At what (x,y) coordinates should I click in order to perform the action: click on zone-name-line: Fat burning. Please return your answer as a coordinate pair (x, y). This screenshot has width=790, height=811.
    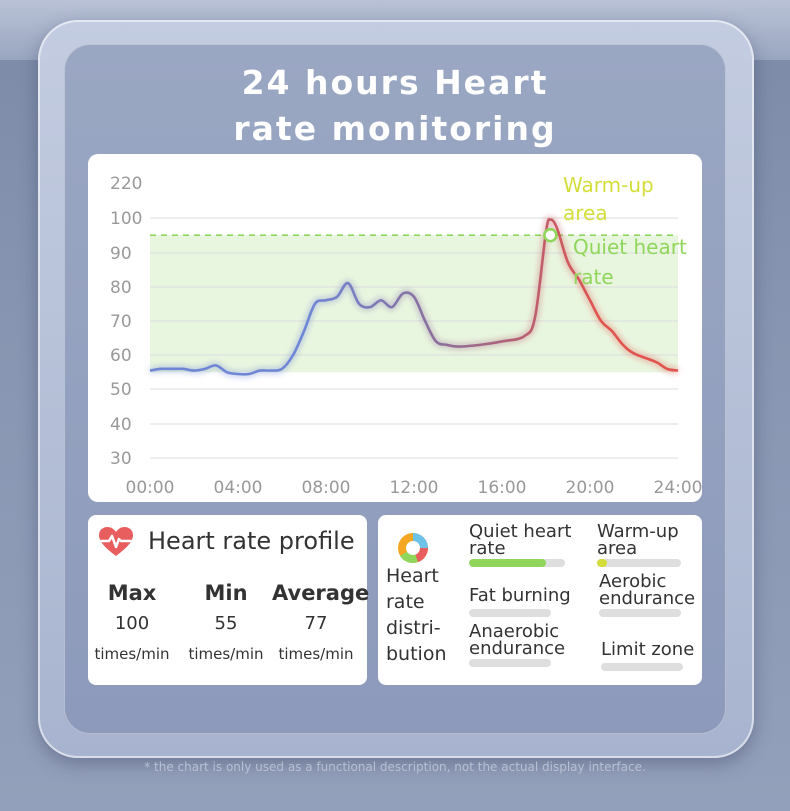
    Looking at the image, I should click on (520, 595).